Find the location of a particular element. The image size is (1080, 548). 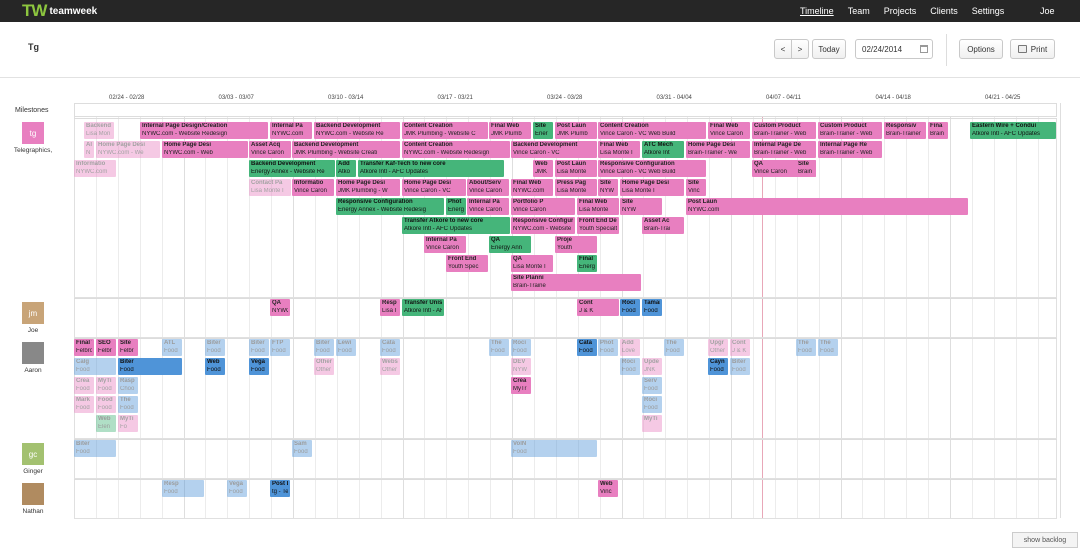

task-block: Content Creation JMK Plumbing - Website C is located at coordinates (445, 130).